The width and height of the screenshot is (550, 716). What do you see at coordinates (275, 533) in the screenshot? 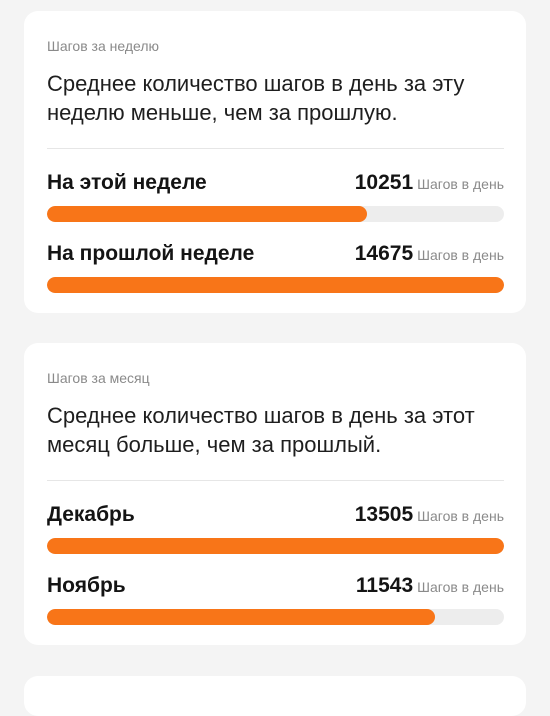
I see `december-row: Декабрь 13505 Шагов в день` at bounding box center [275, 533].